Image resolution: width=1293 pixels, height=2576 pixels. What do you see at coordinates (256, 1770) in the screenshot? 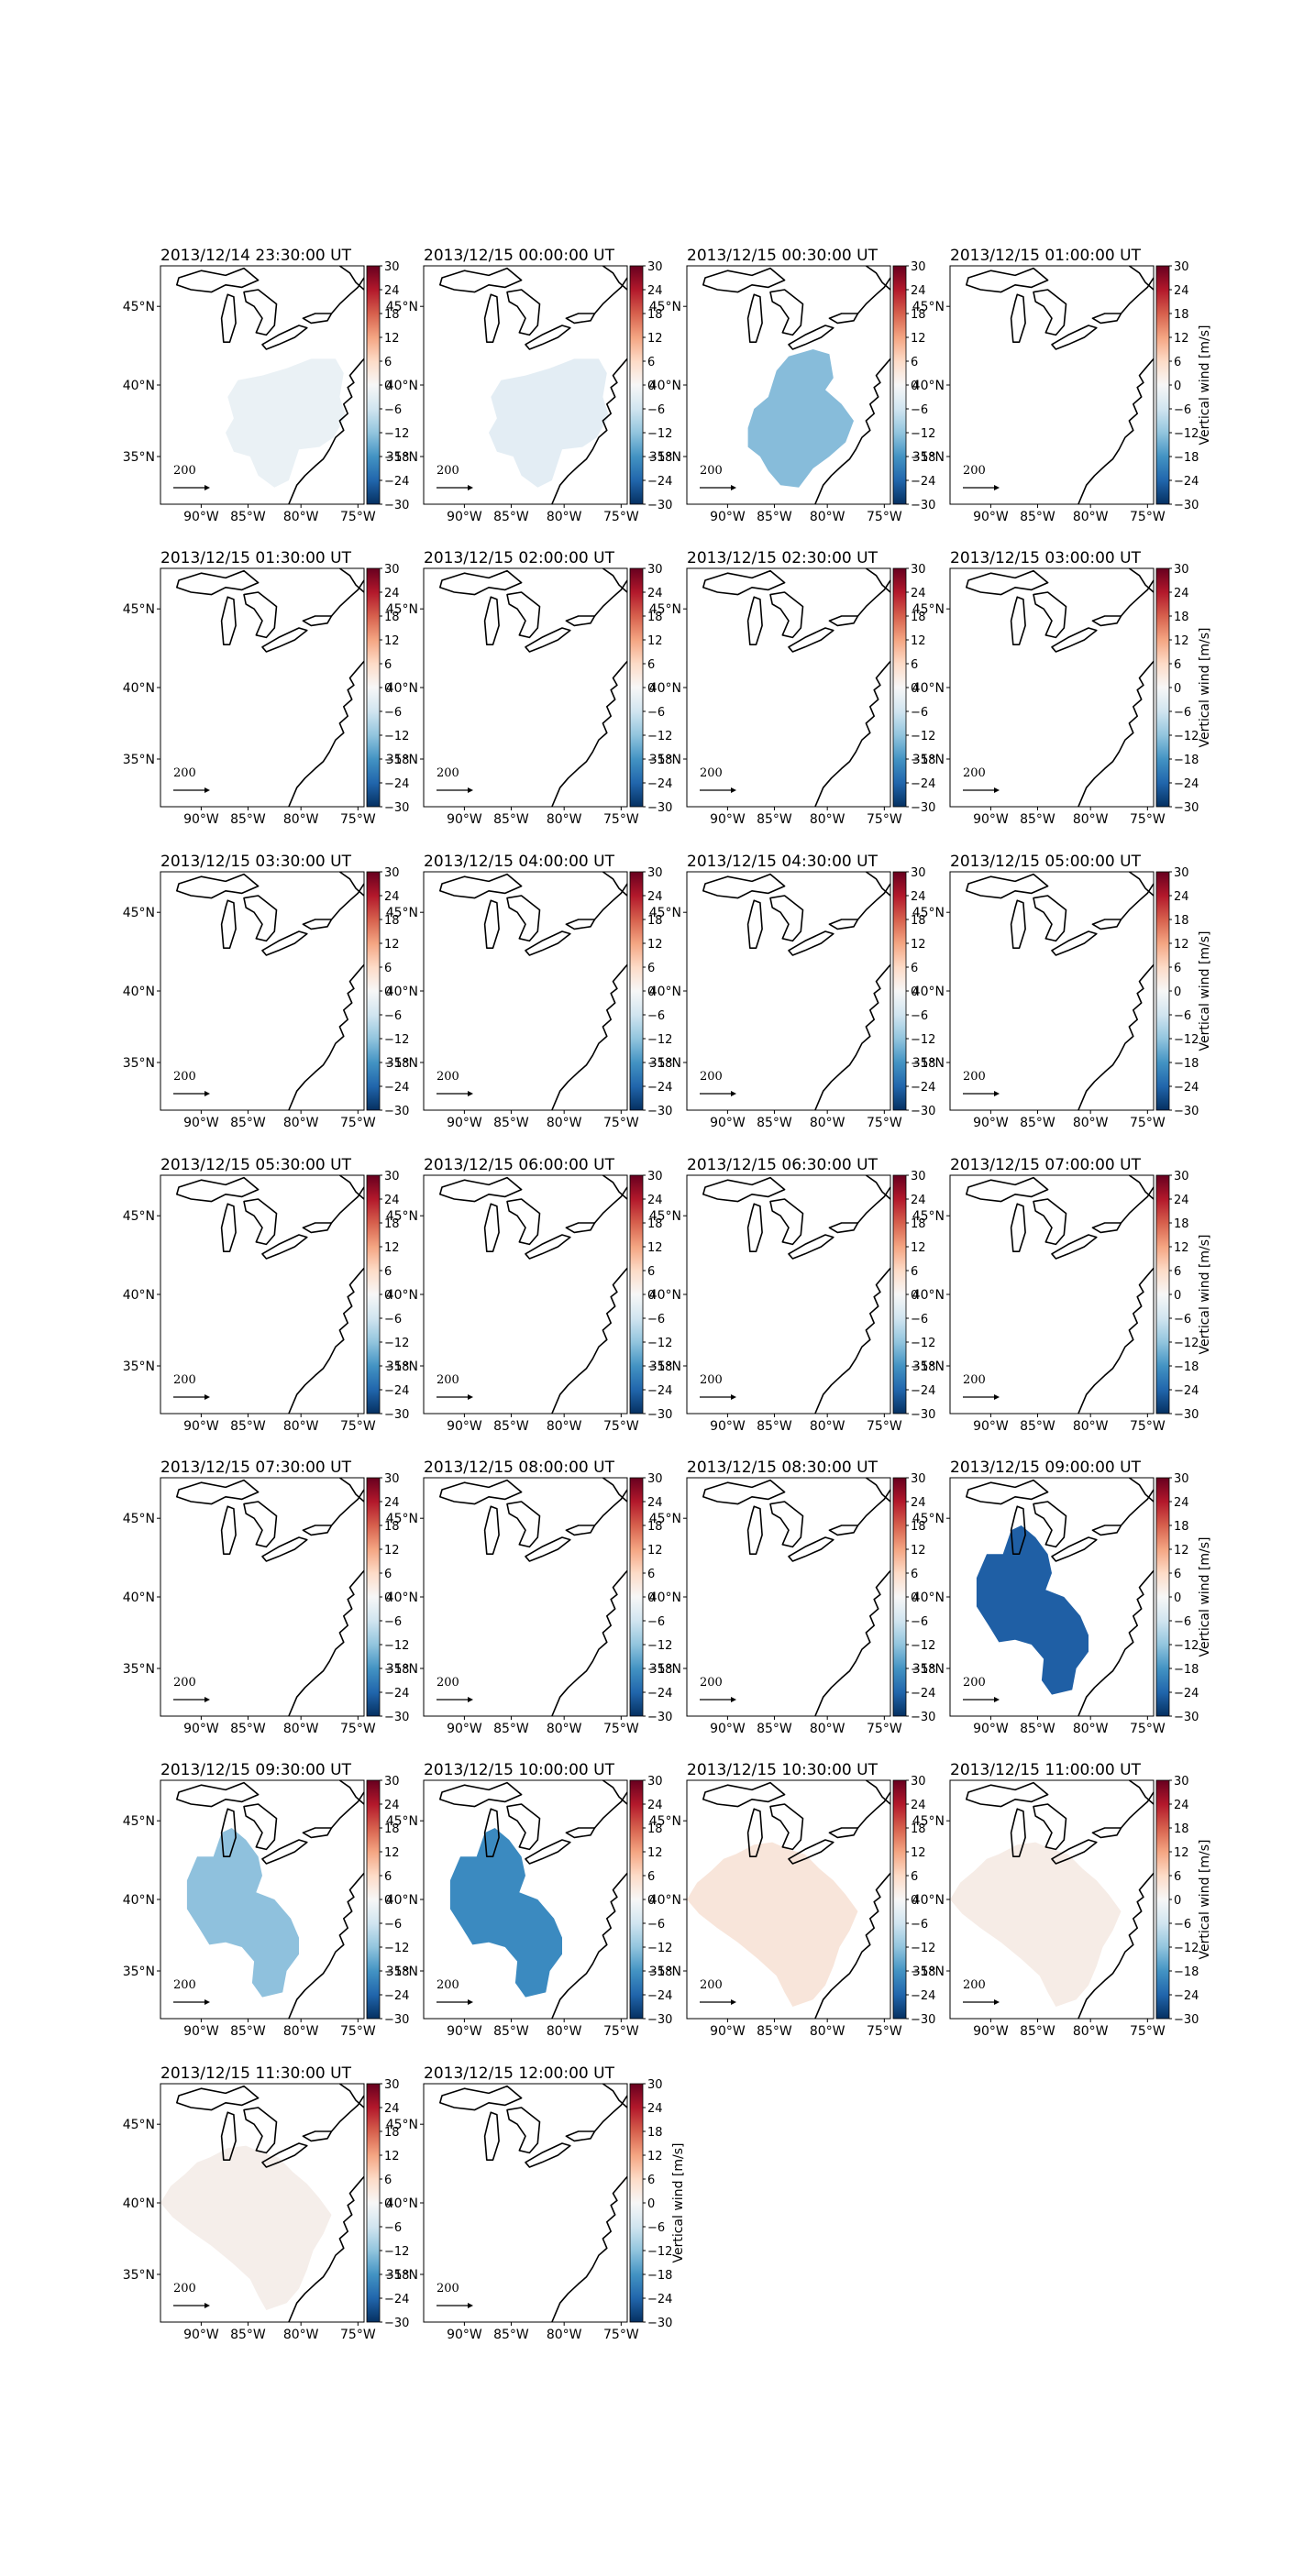
I see `panel-title: 2013/12/15 09:30:00 UT` at bounding box center [256, 1770].